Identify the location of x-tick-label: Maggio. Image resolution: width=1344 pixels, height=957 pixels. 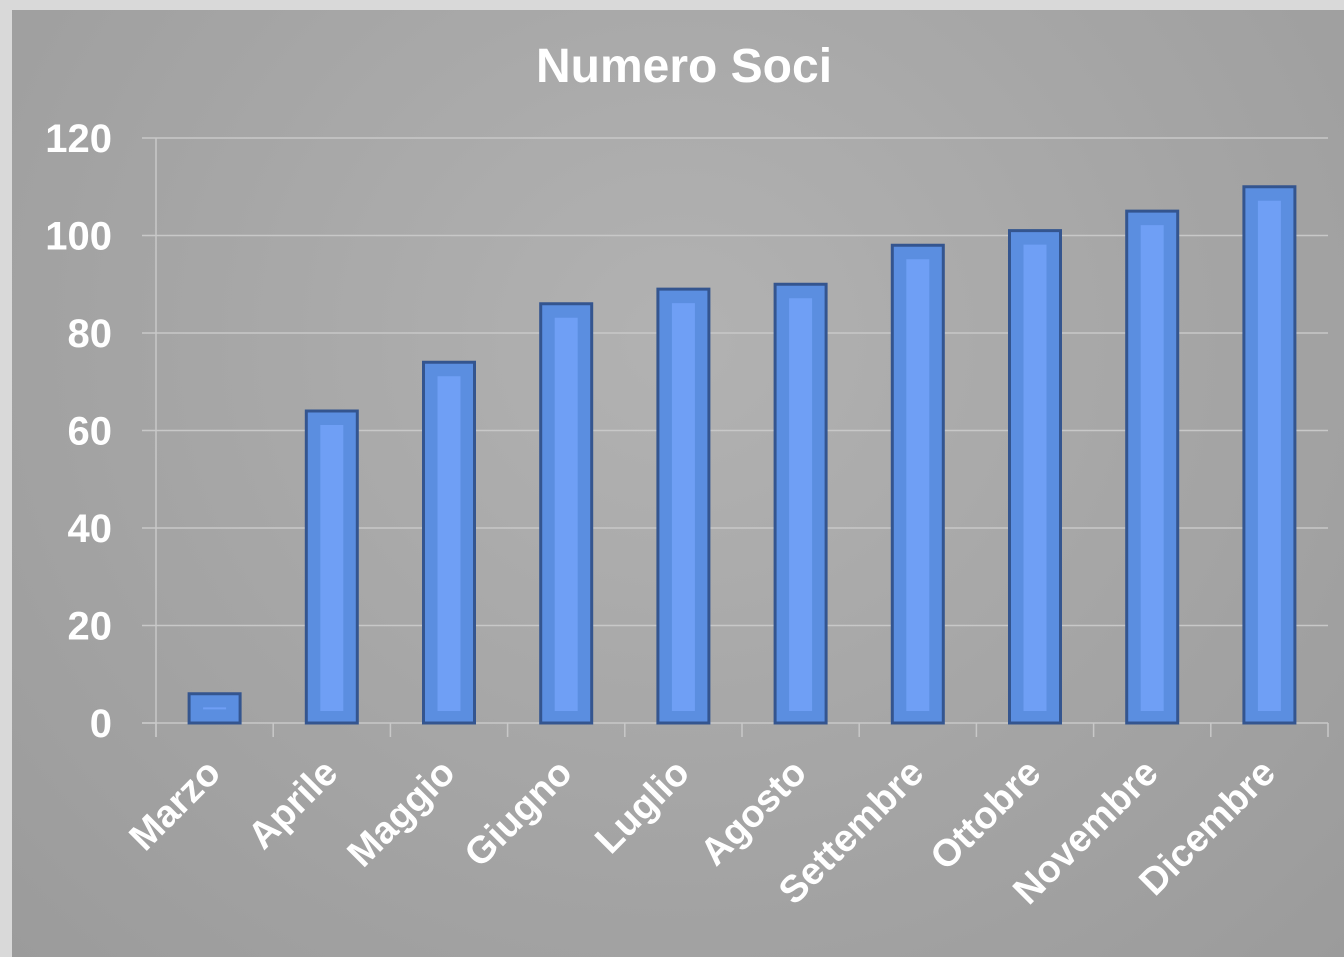
(402, 814).